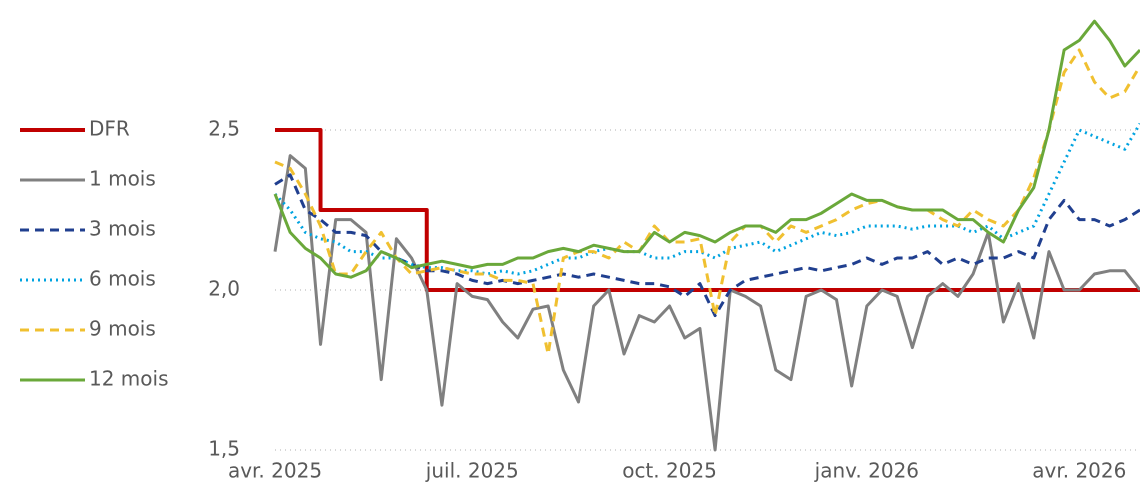 Image resolution: width=1140 pixels, height=495 pixels. Describe the element at coordinates (224, 129) in the screenshot. I see `y-tick-label: 2,5` at that location.